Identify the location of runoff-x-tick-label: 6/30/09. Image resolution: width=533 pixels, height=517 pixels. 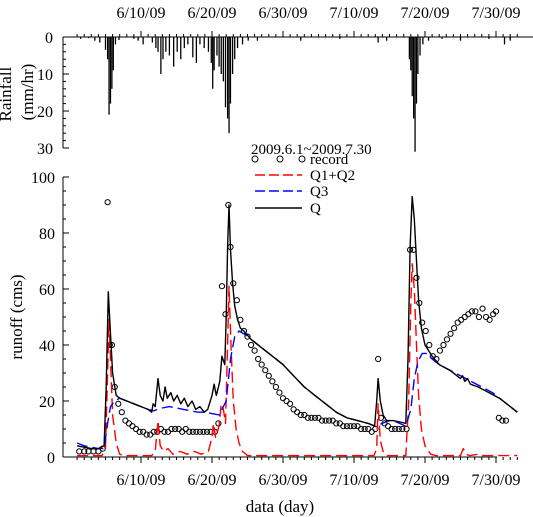
(283, 480).